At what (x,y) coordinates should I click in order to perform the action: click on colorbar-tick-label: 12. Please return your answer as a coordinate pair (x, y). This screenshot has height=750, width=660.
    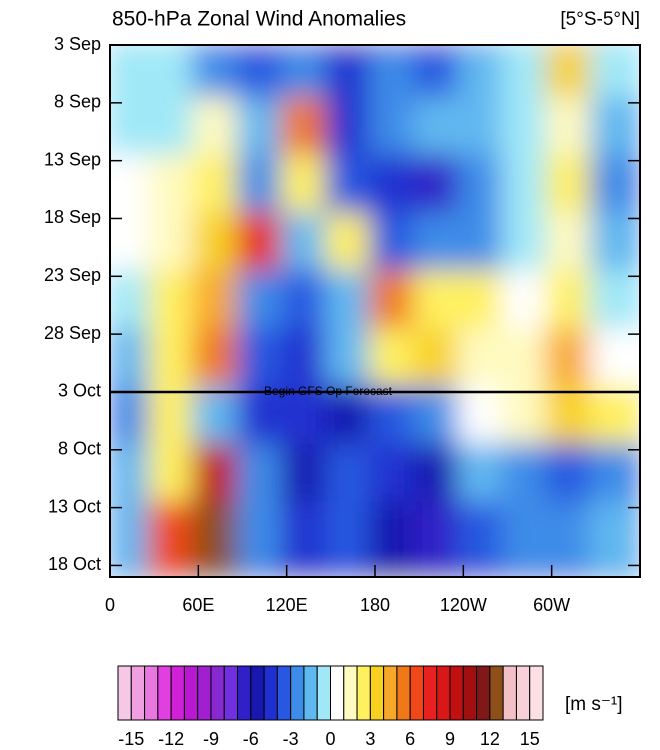
    Looking at the image, I should click on (490, 739).